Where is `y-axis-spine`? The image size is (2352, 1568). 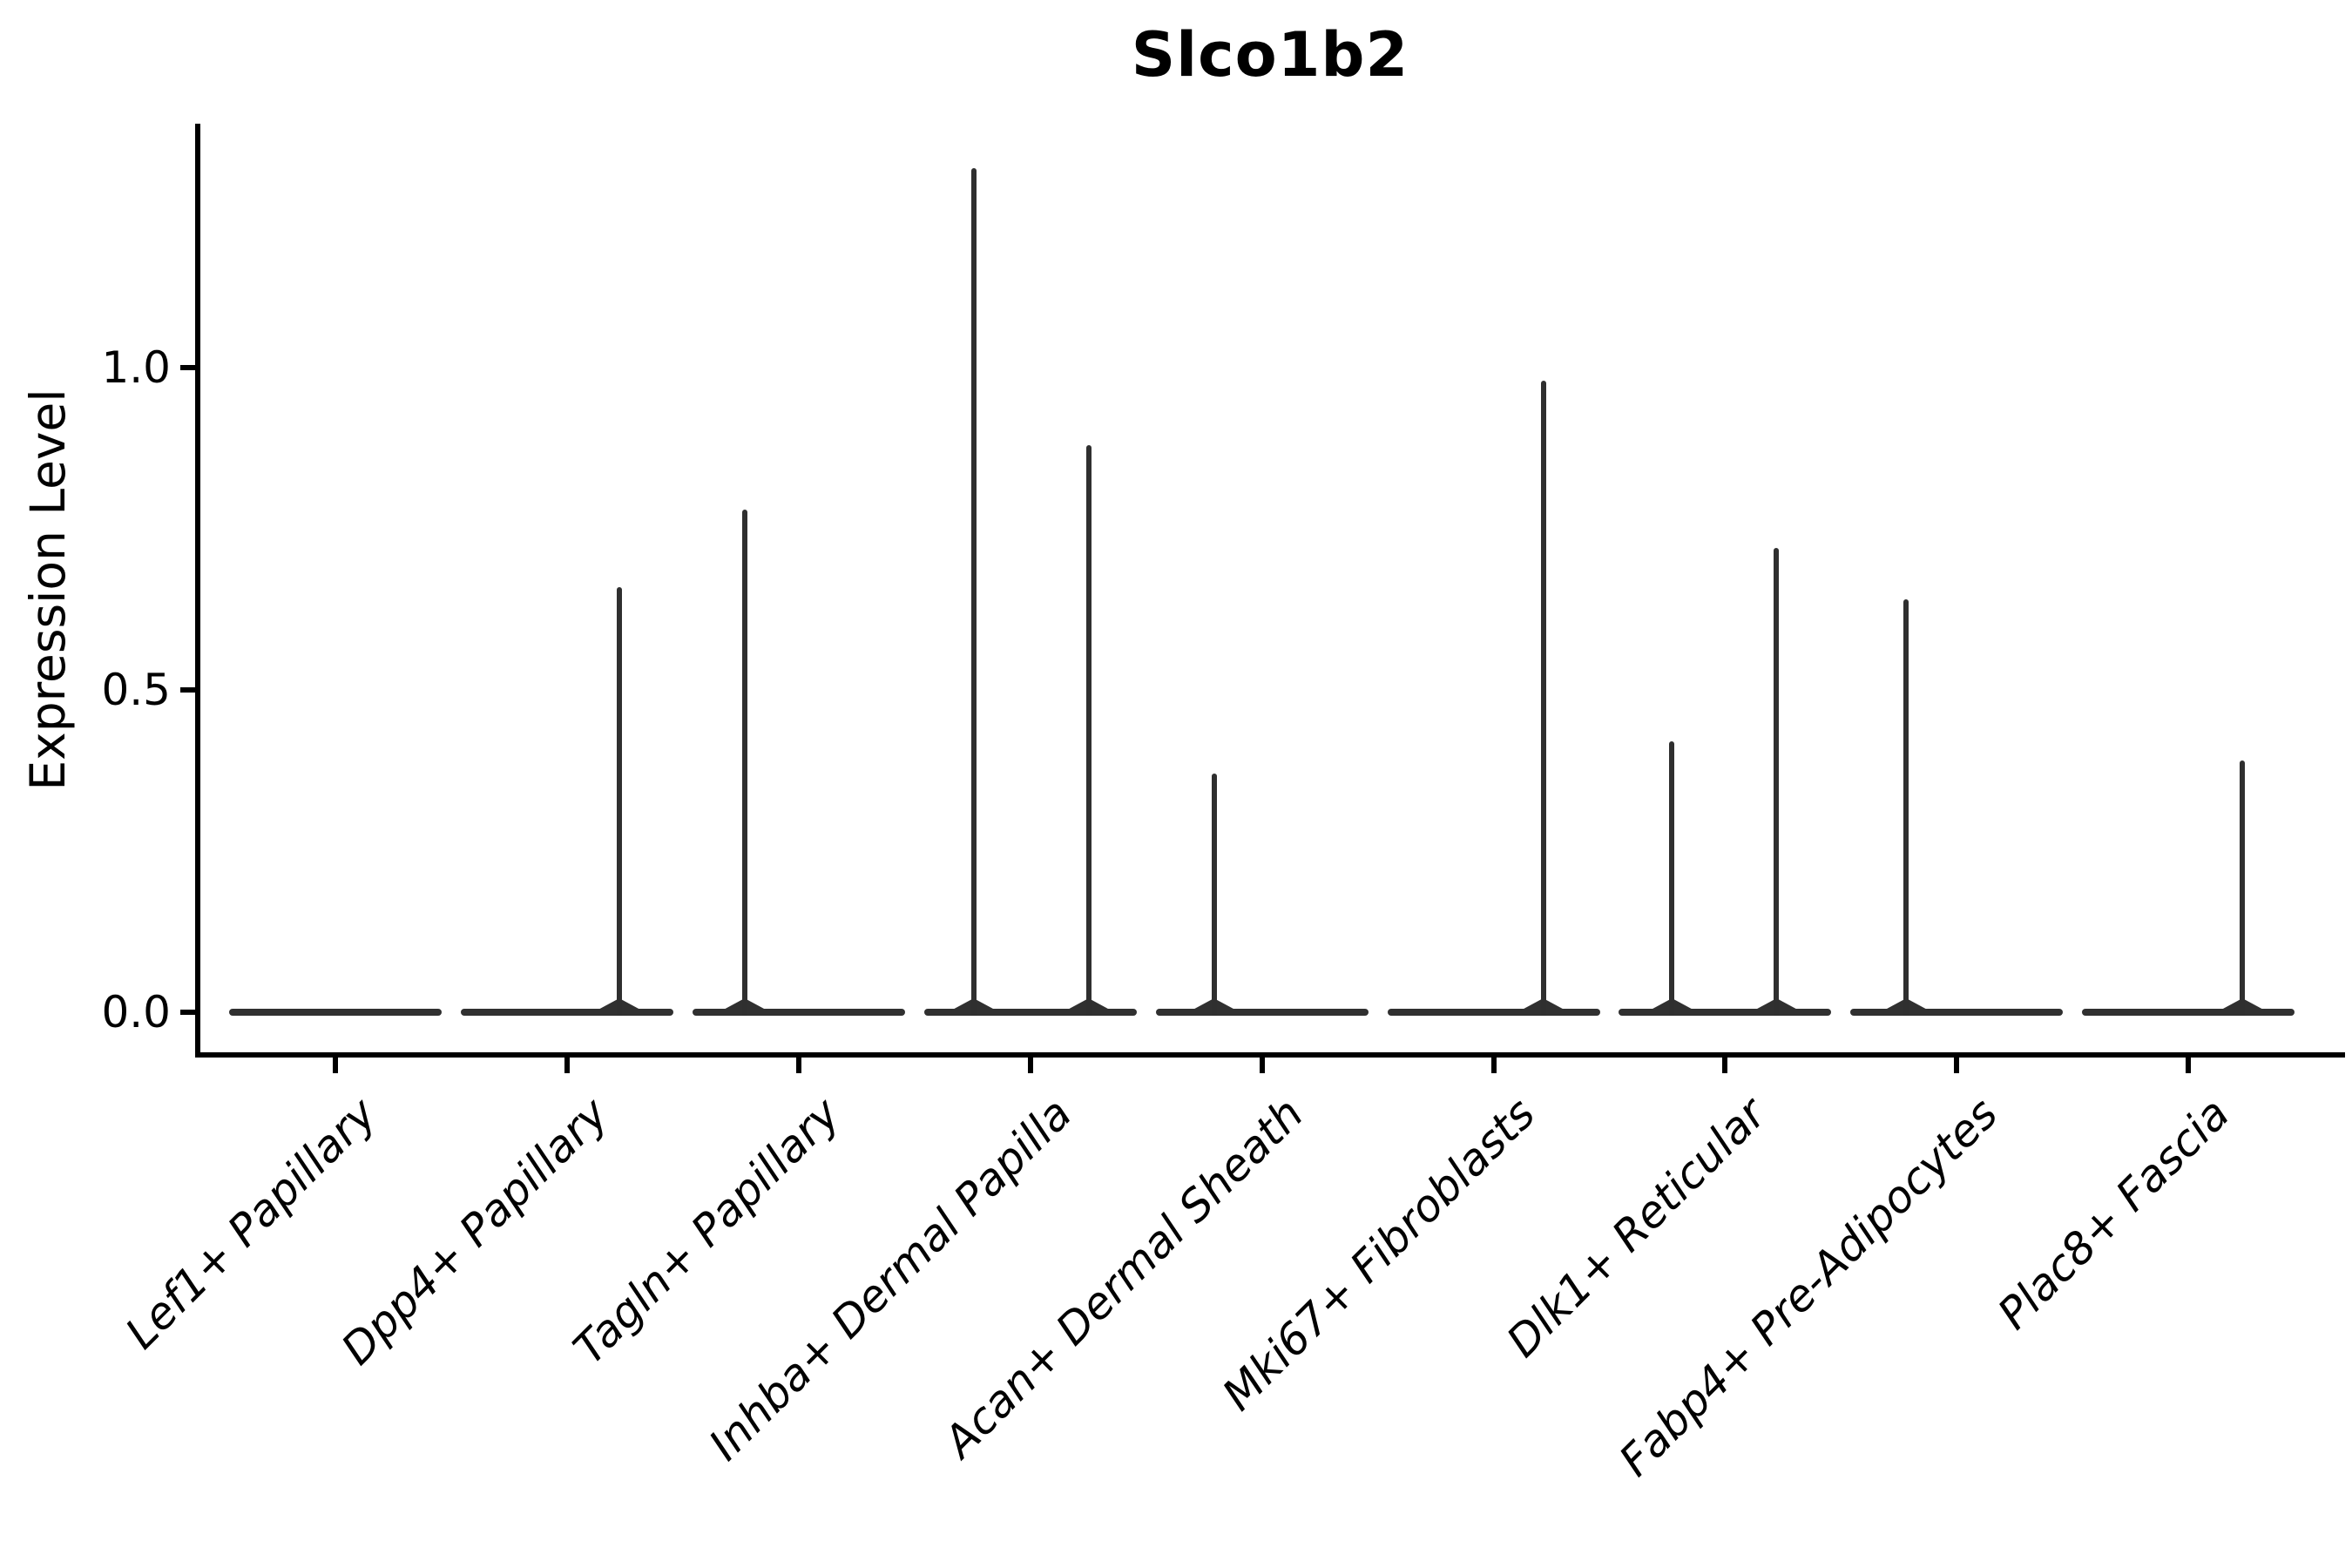
y-axis-spine is located at coordinates (198, 591).